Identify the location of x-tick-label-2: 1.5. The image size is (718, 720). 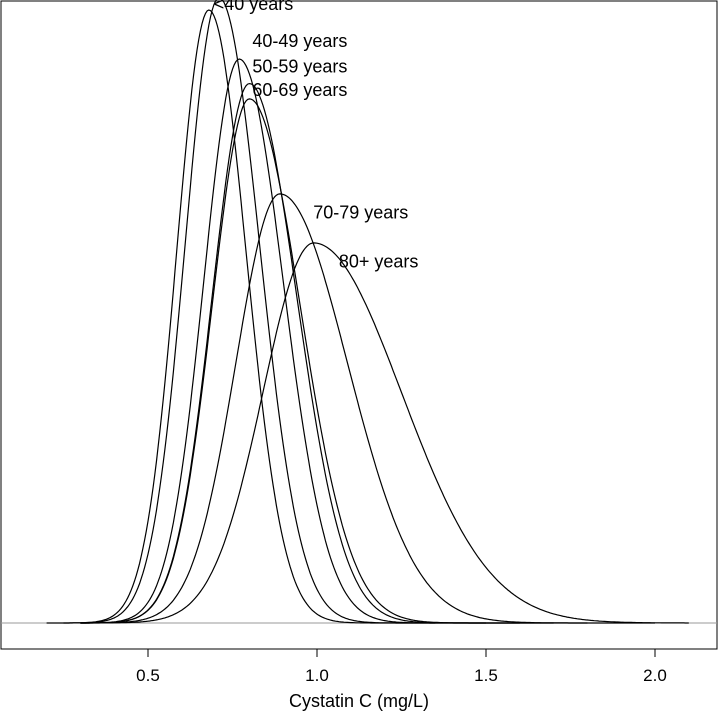
(486, 675).